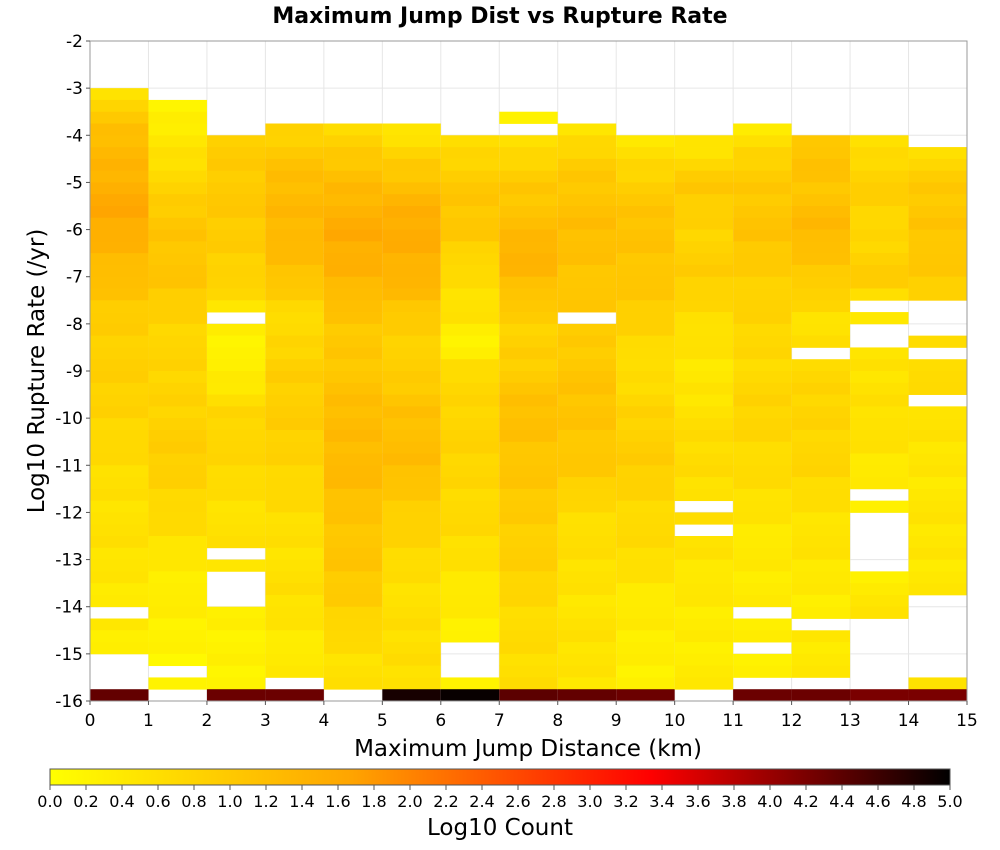 The height and width of the screenshot is (850, 1000). I want to click on x-tick-label: 13, so click(850, 721).